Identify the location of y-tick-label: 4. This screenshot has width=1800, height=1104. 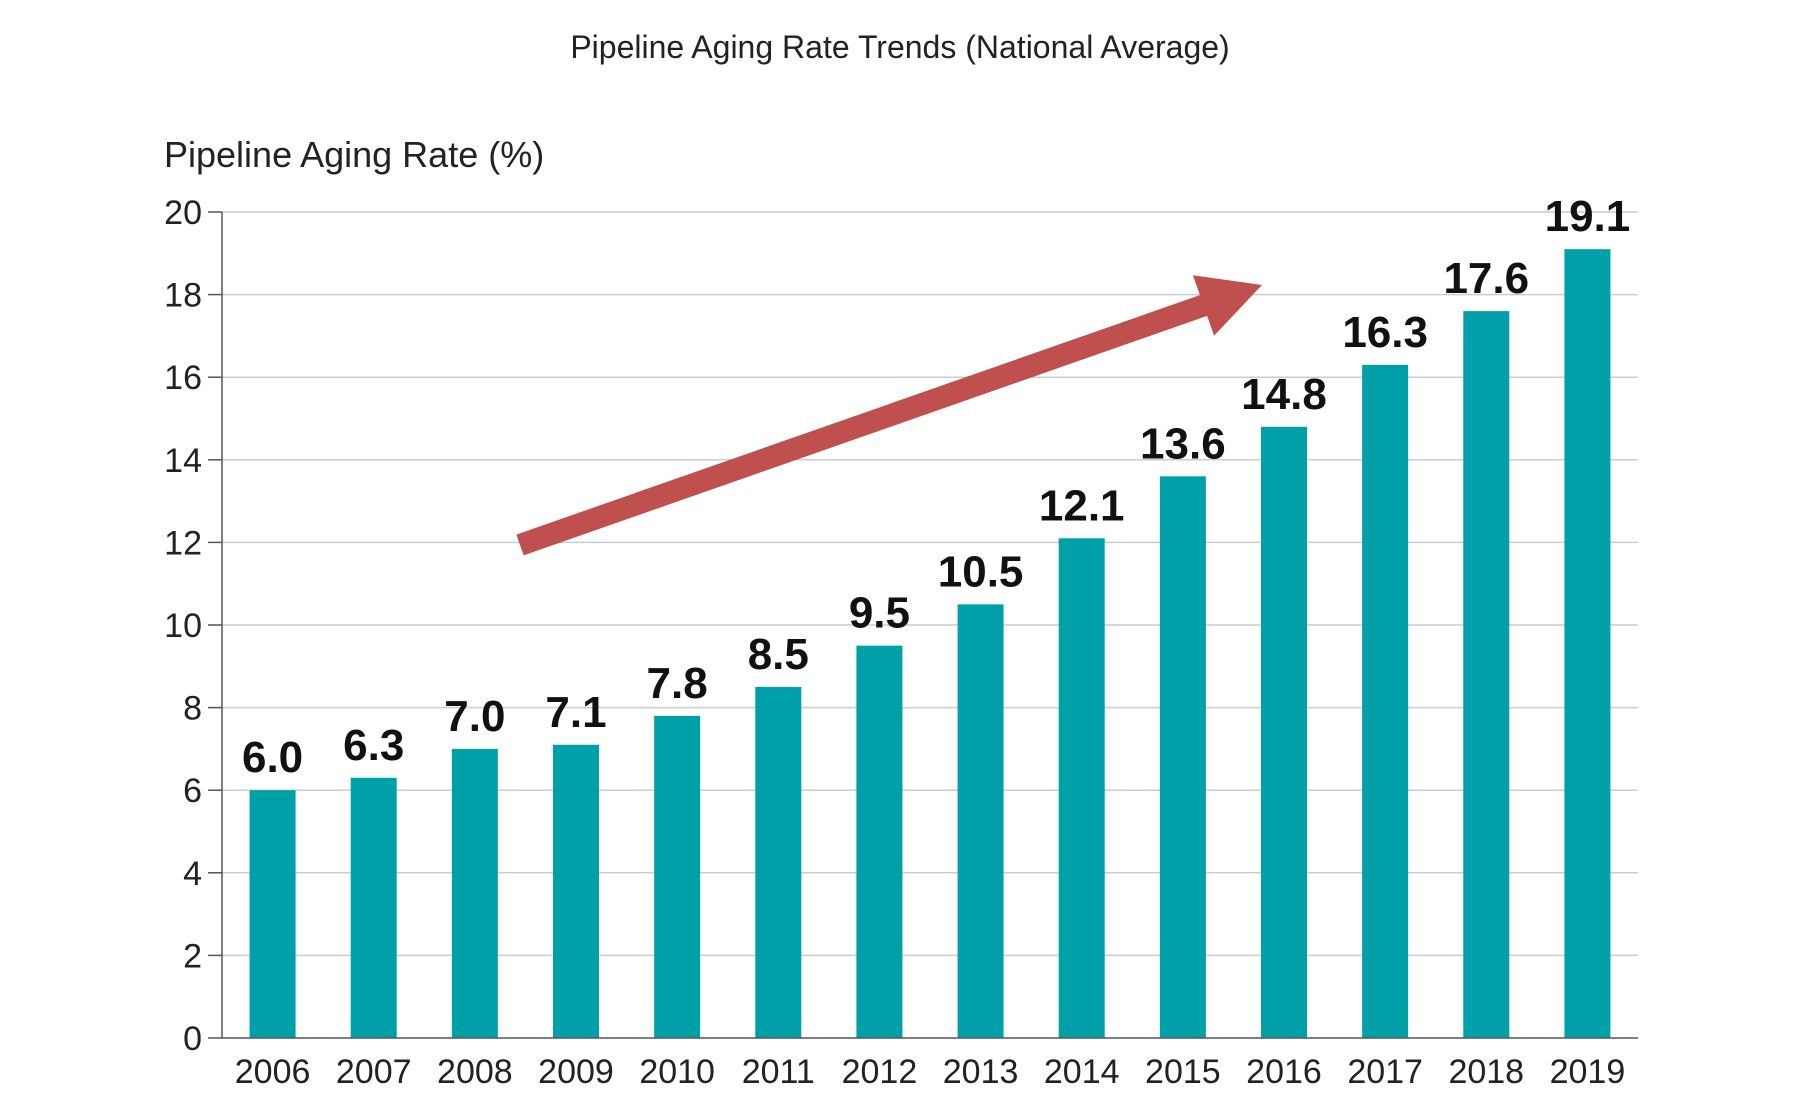
(192, 874).